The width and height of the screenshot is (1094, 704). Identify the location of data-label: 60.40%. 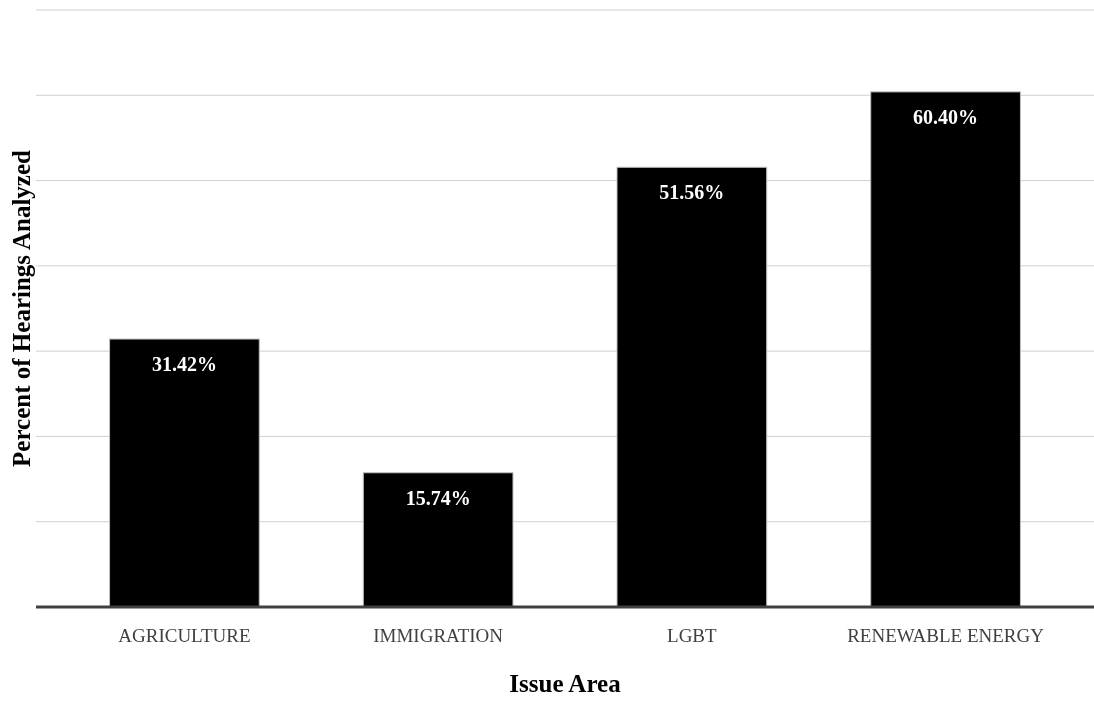
(946, 116).